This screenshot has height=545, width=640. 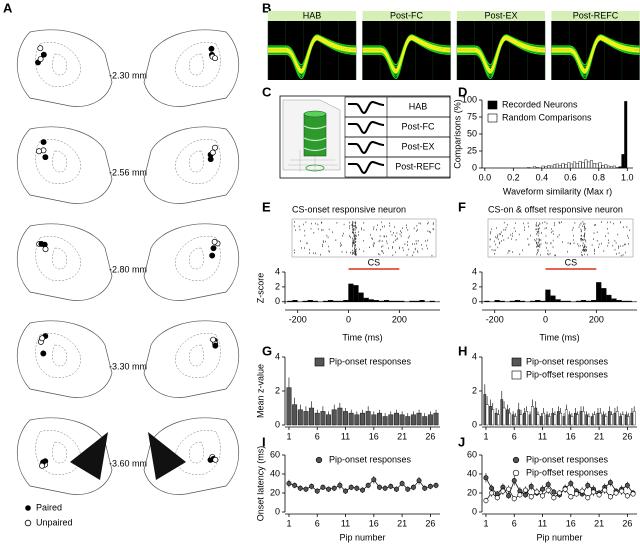 What do you see at coordinates (397, 167) in the screenshot?
I see `cell` at bounding box center [397, 167].